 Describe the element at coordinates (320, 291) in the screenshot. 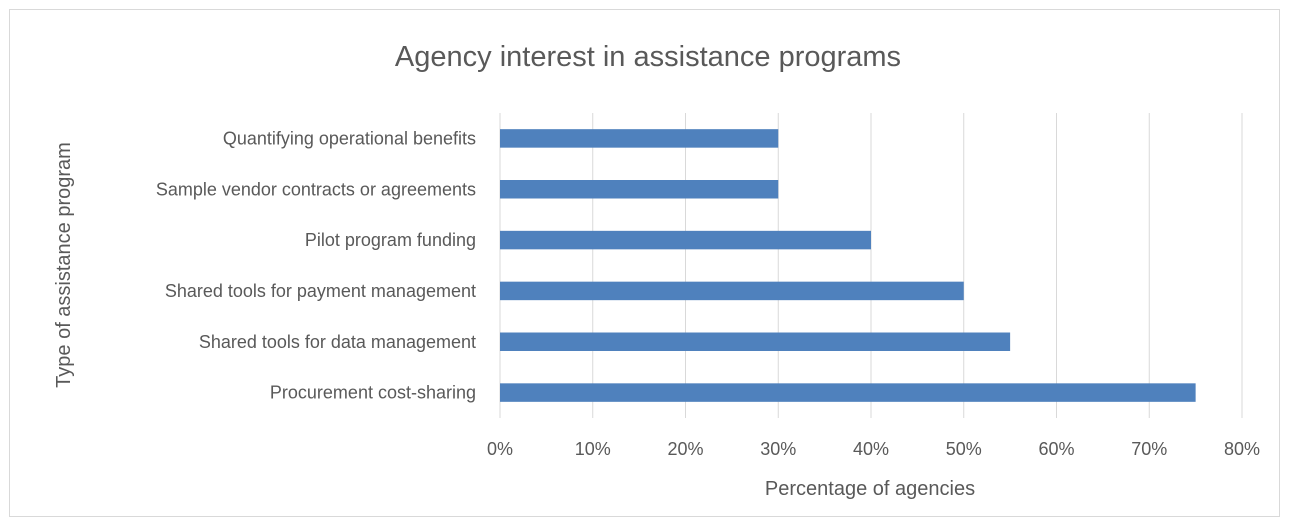

I see `category-label: Shared tools for payment management` at that location.